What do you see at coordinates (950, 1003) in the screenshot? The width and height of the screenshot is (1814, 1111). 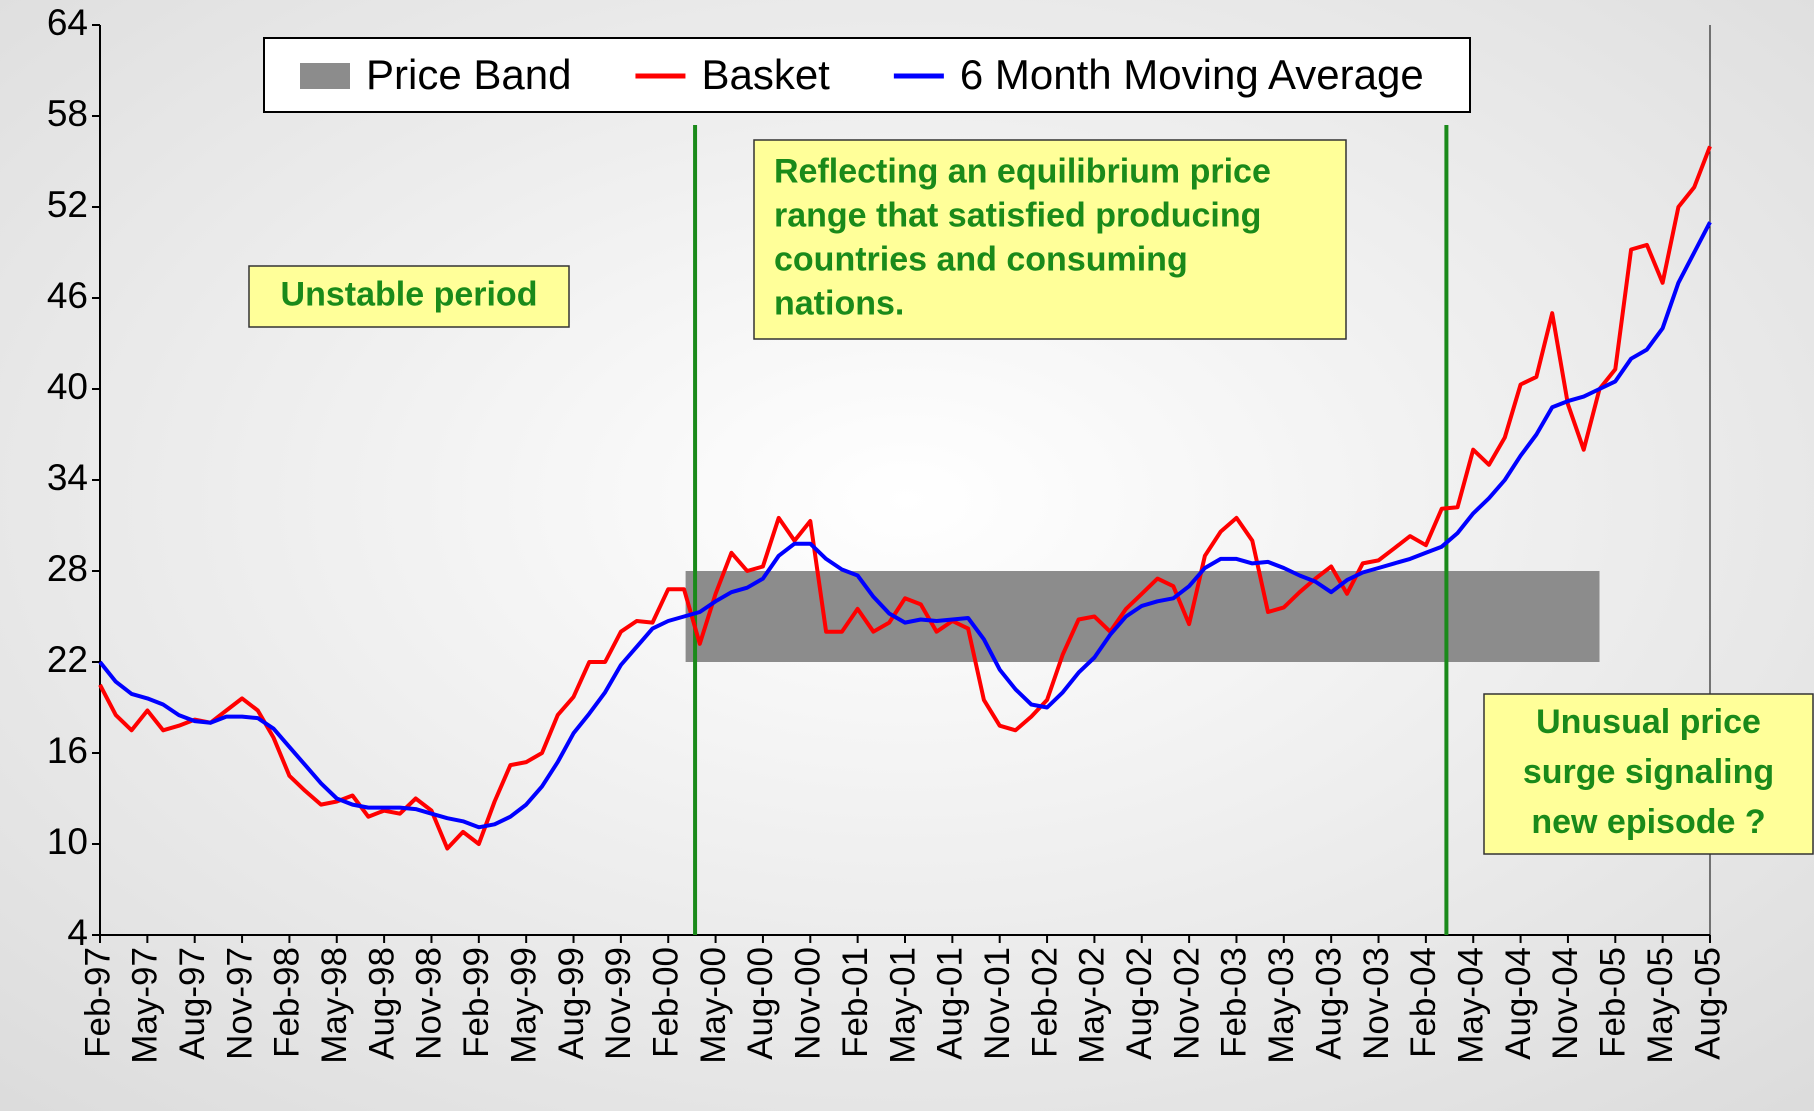 I see `x-tick-label: Aug-01` at bounding box center [950, 1003].